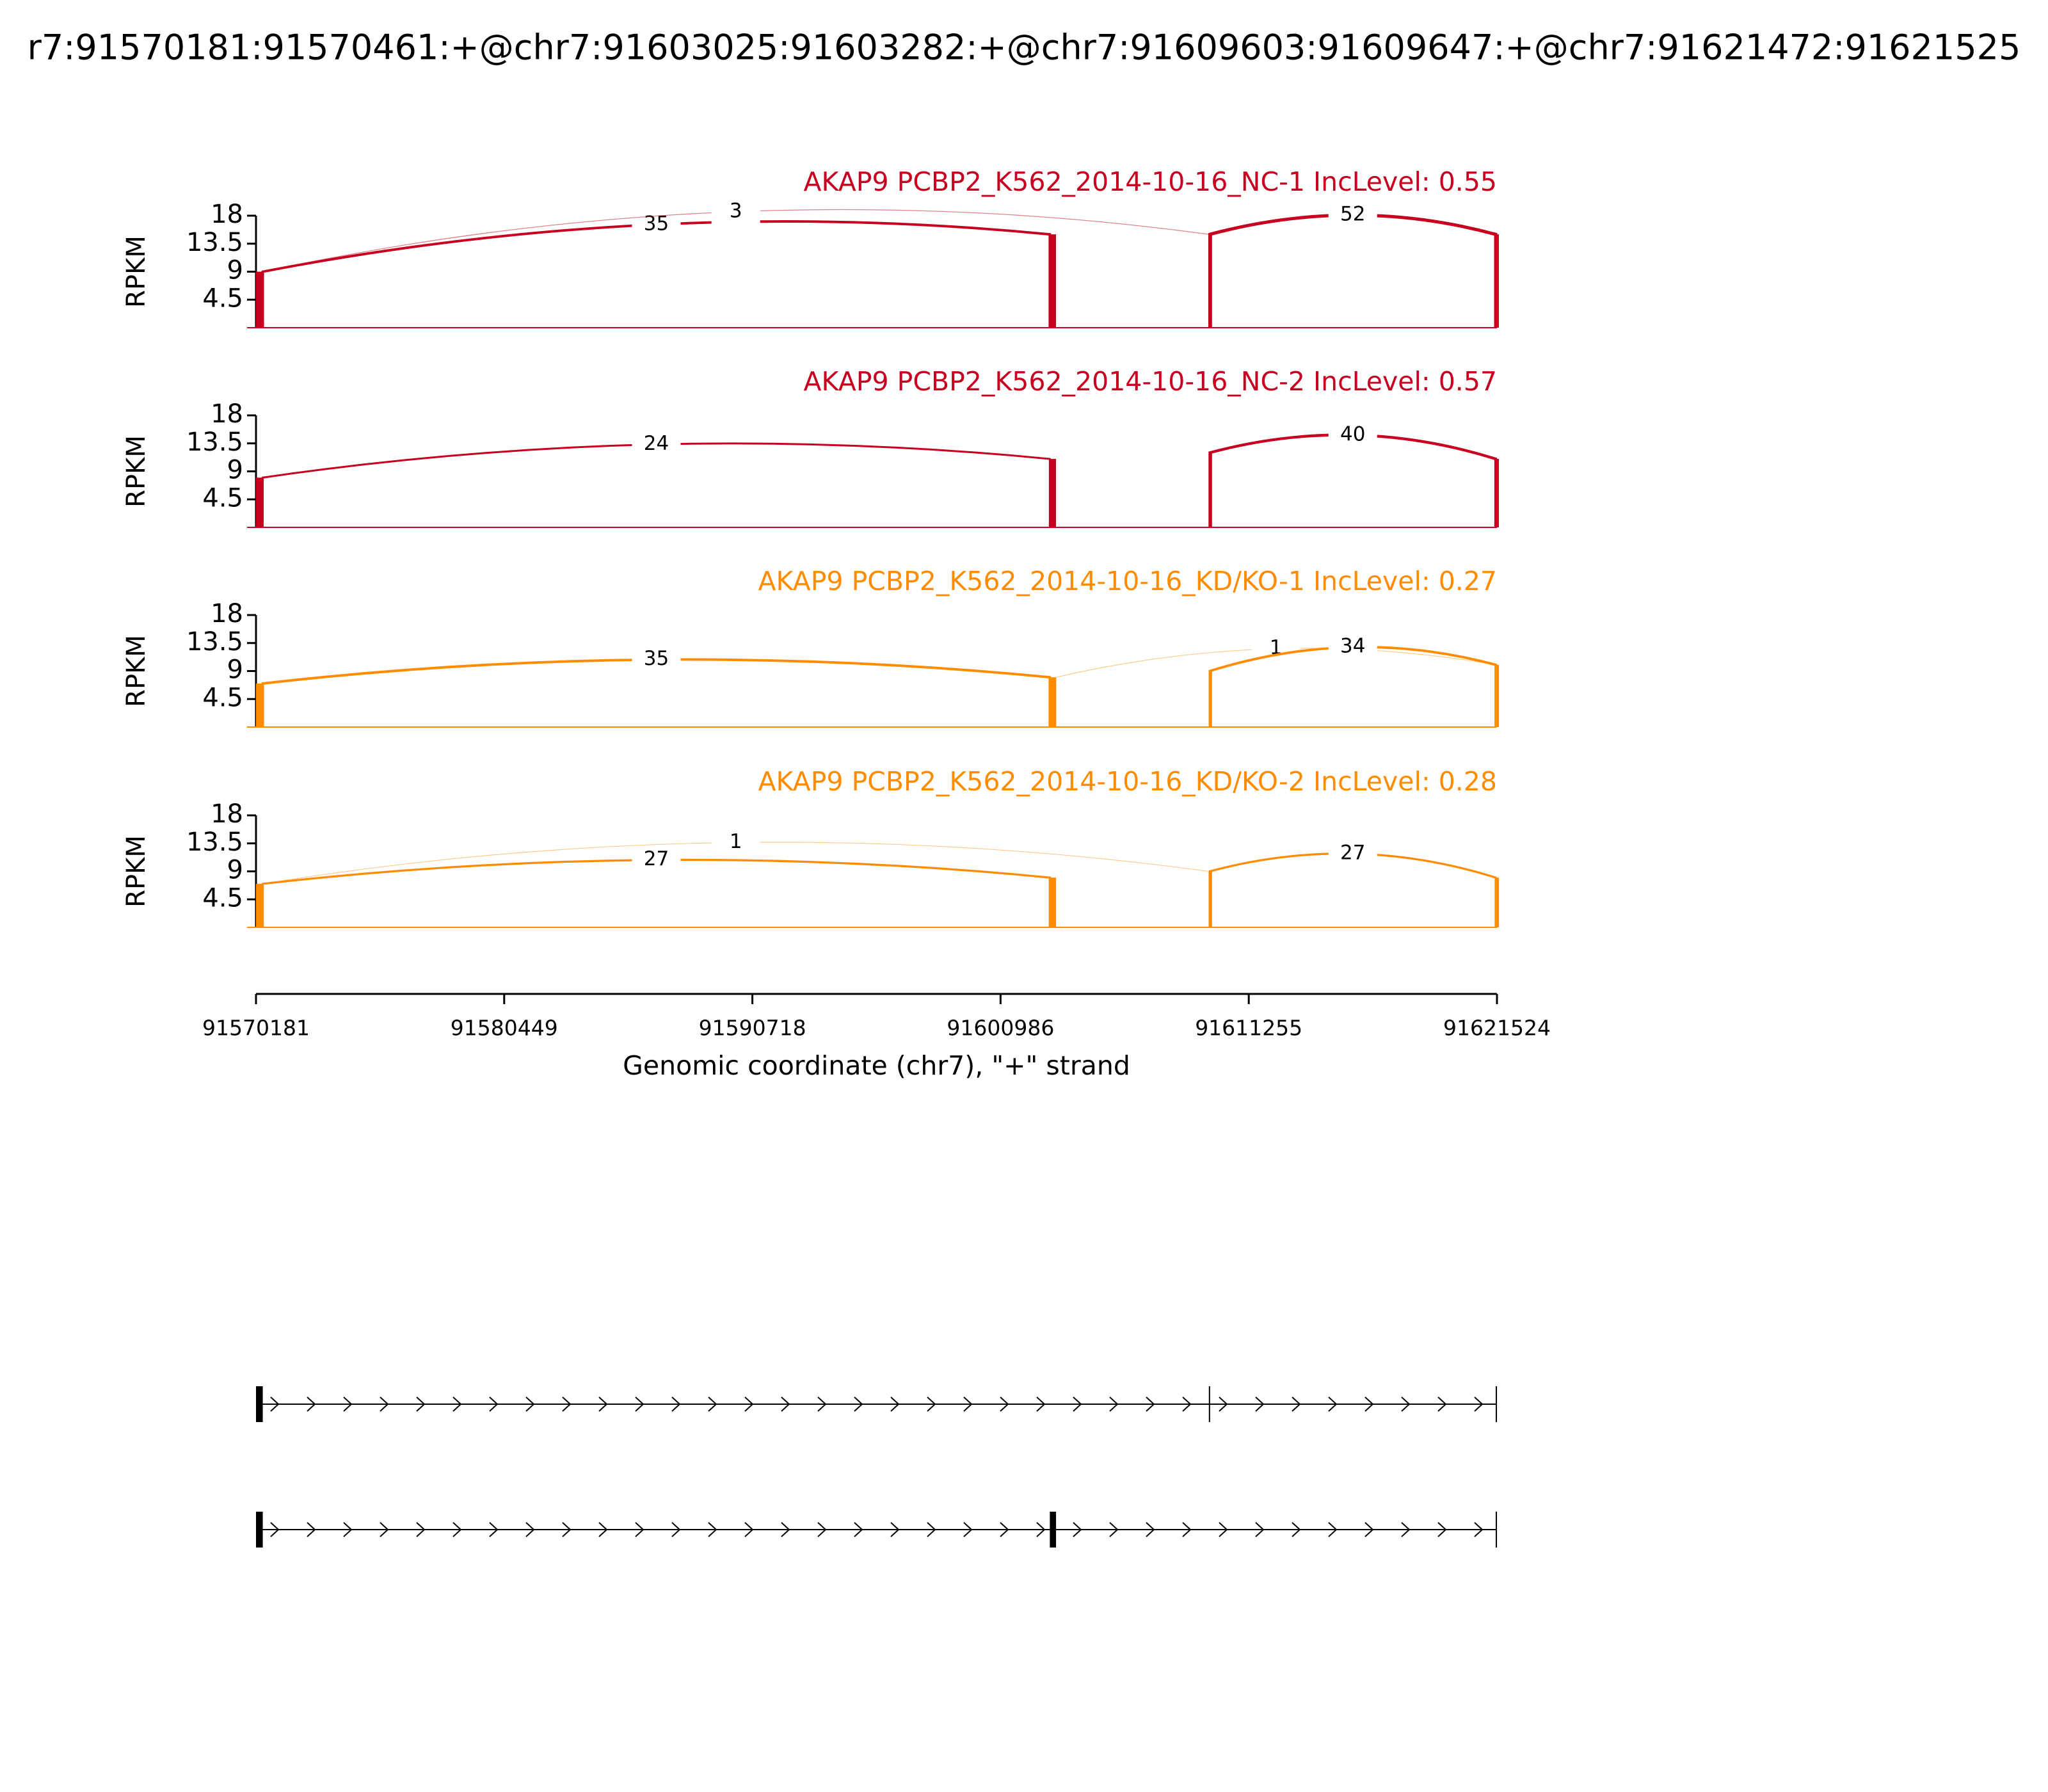 This screenshot has height=1792, width=2048. I want to click on junction-label: 52, so click(1352, 214).